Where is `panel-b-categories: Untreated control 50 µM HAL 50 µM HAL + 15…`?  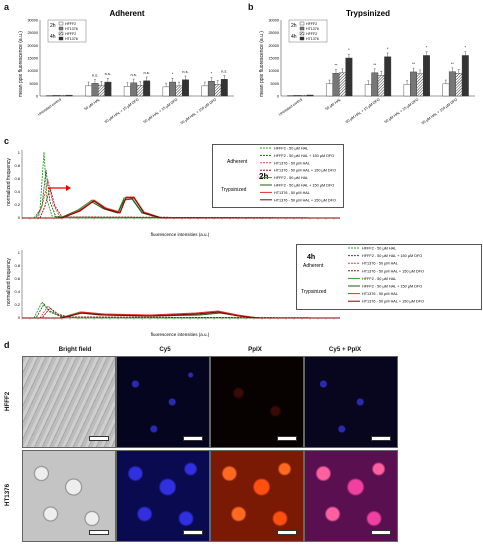
panel-b-categories: Untreated control 50 µM HAL 50 µM HAL + 15… is located at coordinates (368, 111).